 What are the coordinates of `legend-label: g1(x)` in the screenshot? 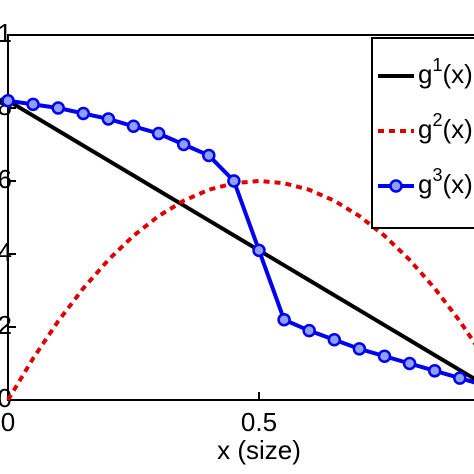 It's located at (445, 72).